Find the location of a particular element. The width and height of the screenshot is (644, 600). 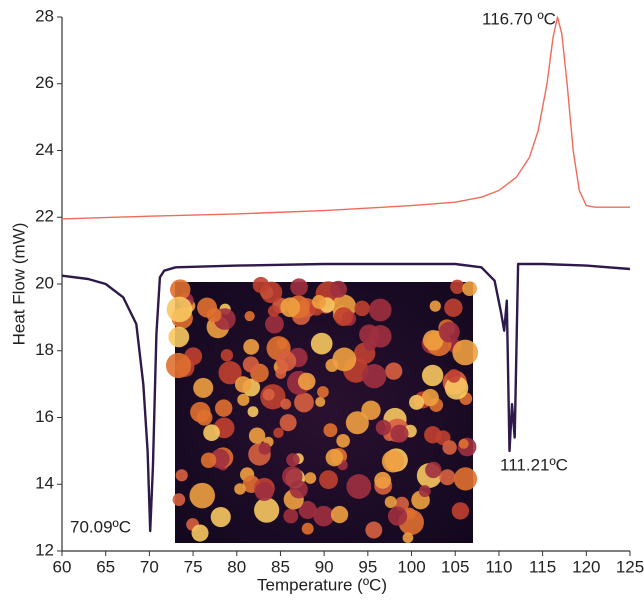

x-tick-label: 80 is located at coordinates (236, 566).